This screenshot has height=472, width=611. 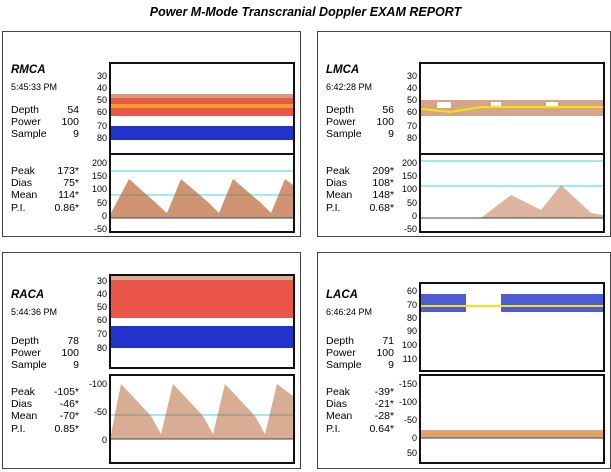 What do you see at coordinates (383, 195) in the screenshot?
I see `mean-value: 148*` at bounding box center [383, 195].